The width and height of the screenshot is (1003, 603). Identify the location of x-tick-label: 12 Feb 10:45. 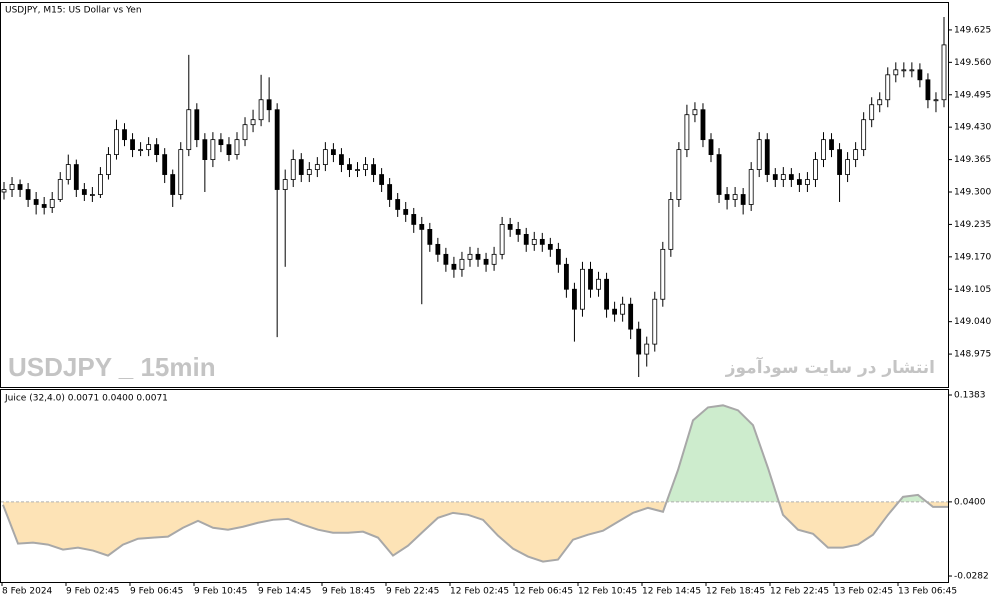
(607, 592).